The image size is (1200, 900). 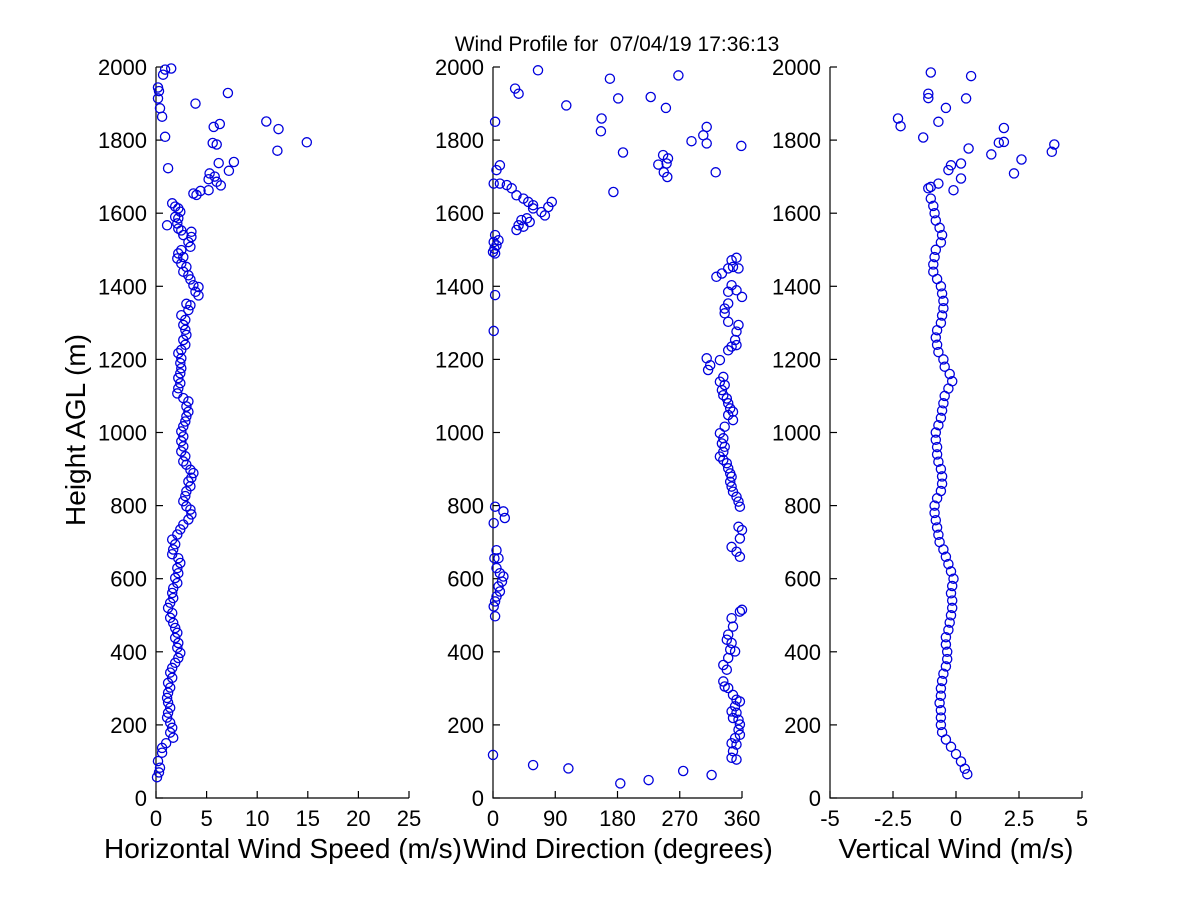 What do you see at coordinates (1082, 818) in the screenshot?
I see `x-tick-label: 5` at bounding box center [1082, 818].